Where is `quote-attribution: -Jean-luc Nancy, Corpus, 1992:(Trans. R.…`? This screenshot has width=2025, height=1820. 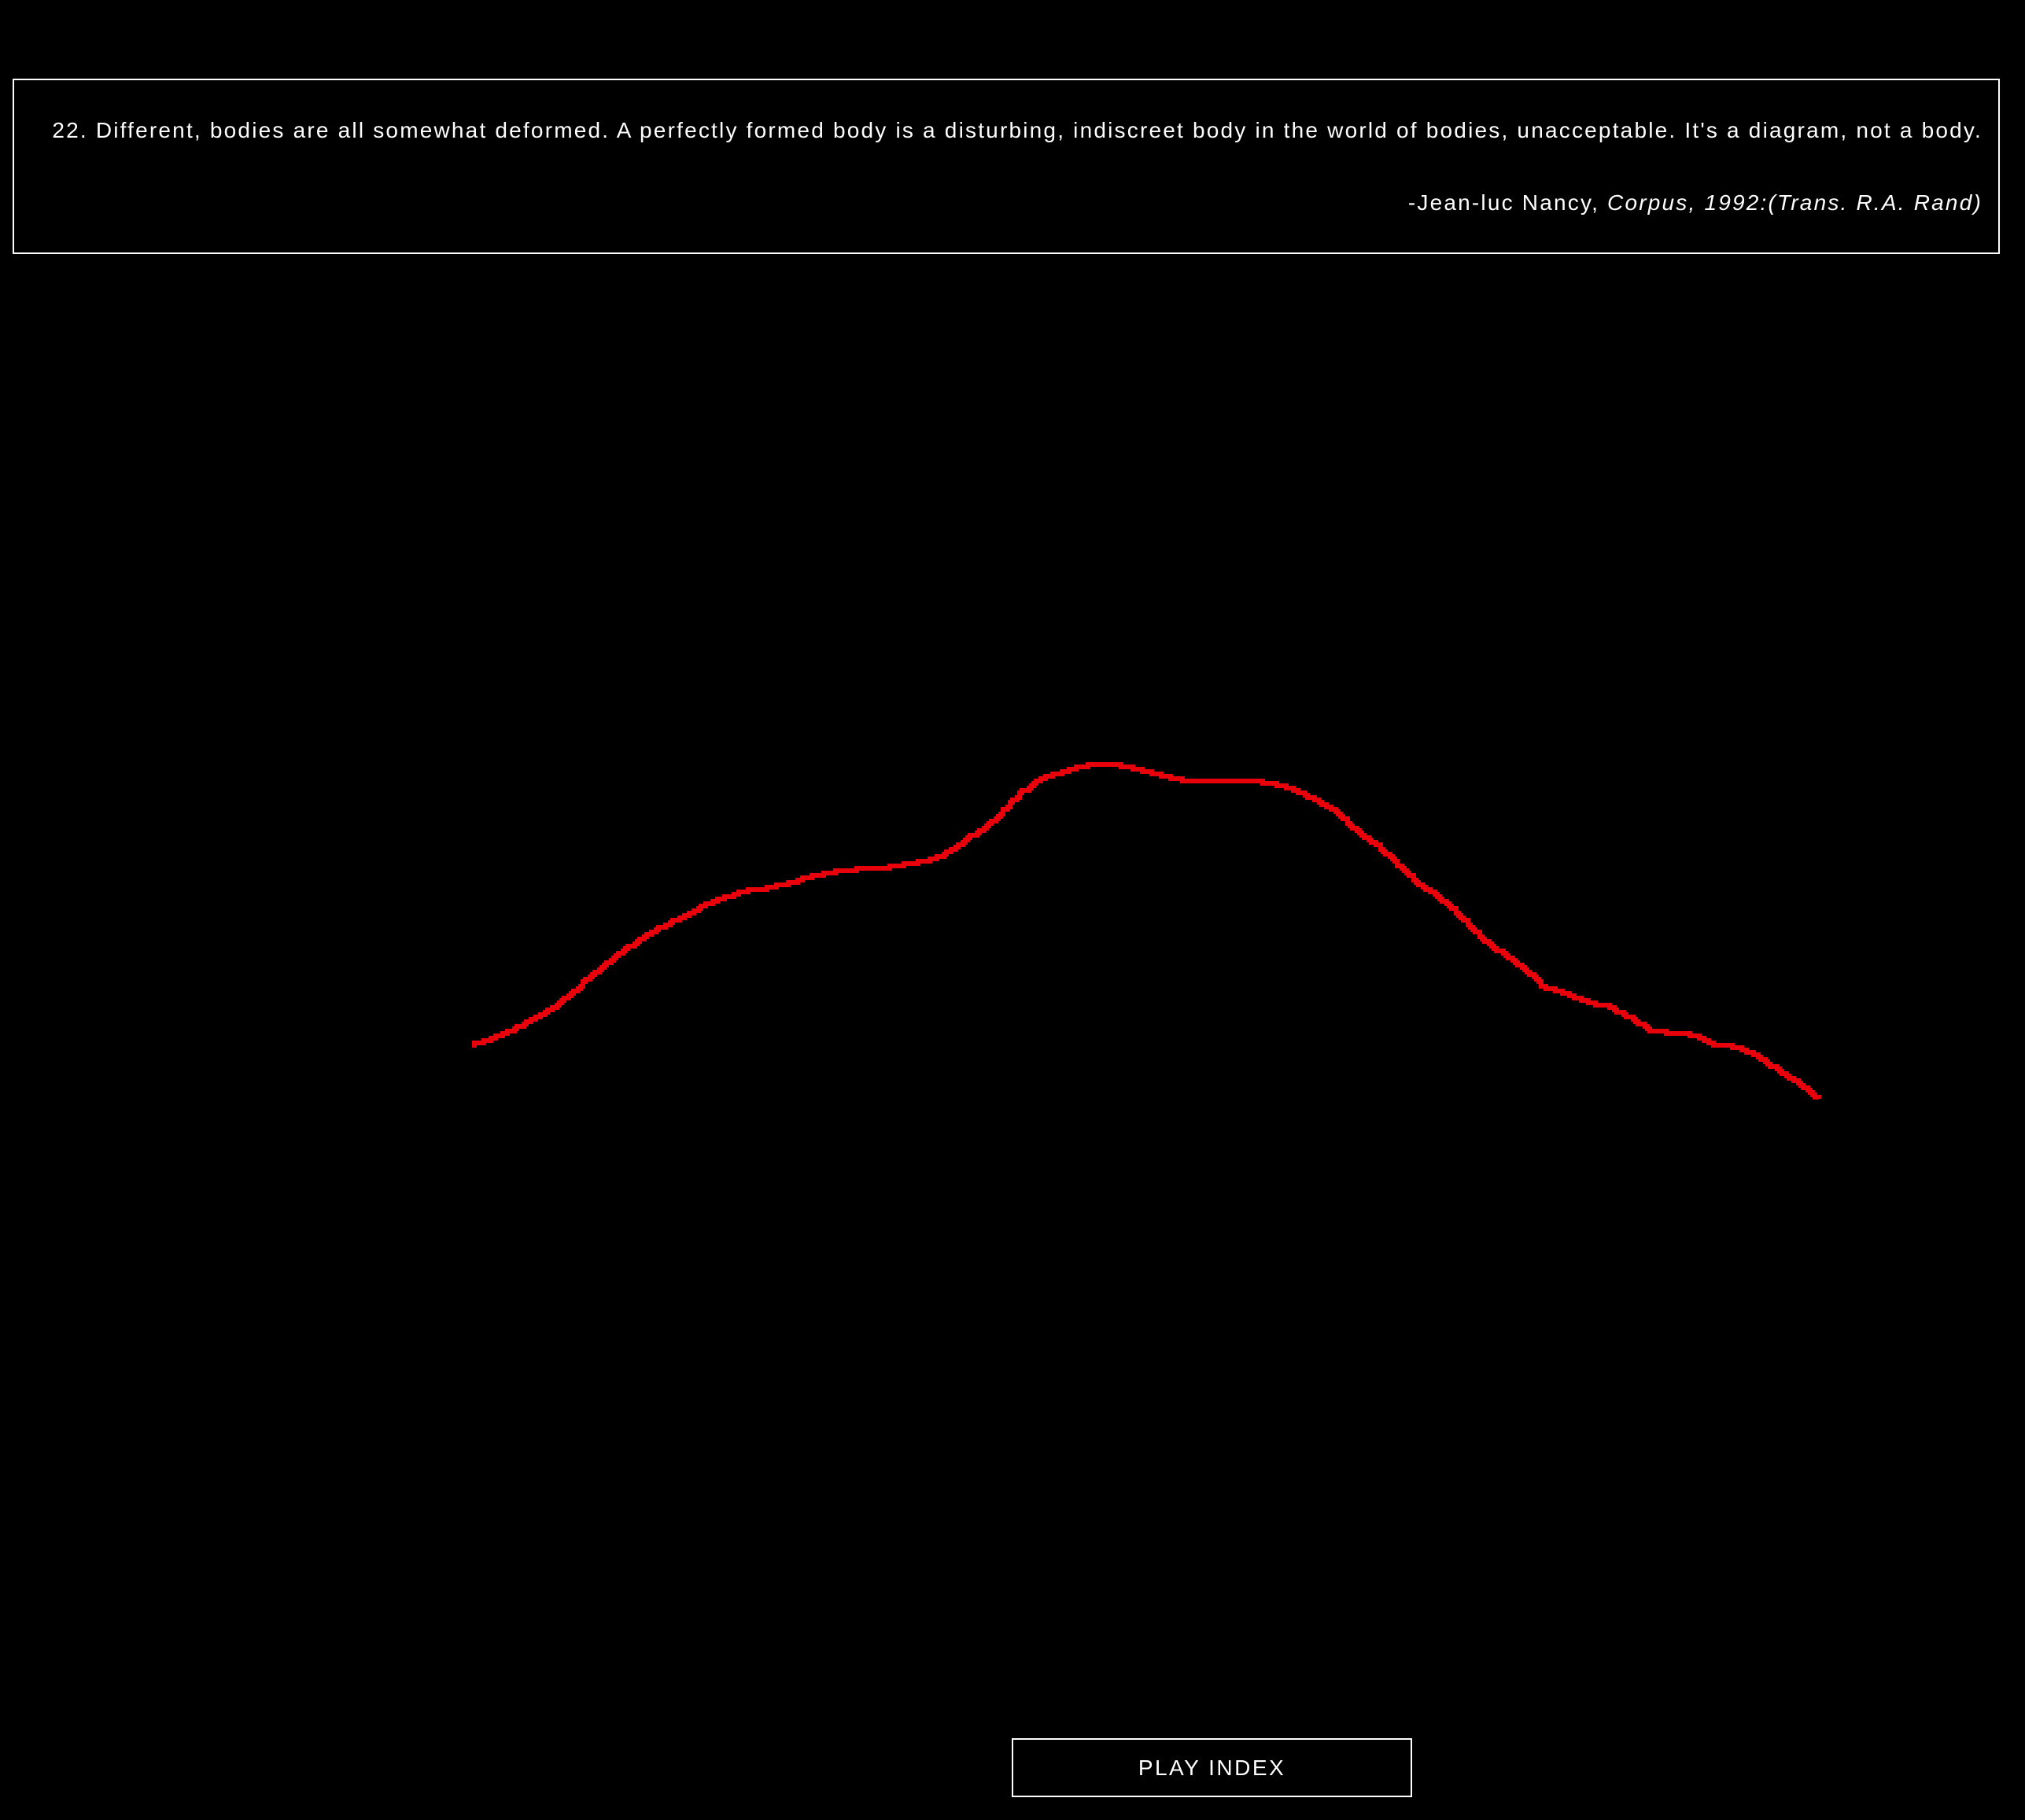 quote-attribution: -Jean-luc Nancy, Corpus, 1992:(Trans. R.… is located at coordinates (1695, 203).